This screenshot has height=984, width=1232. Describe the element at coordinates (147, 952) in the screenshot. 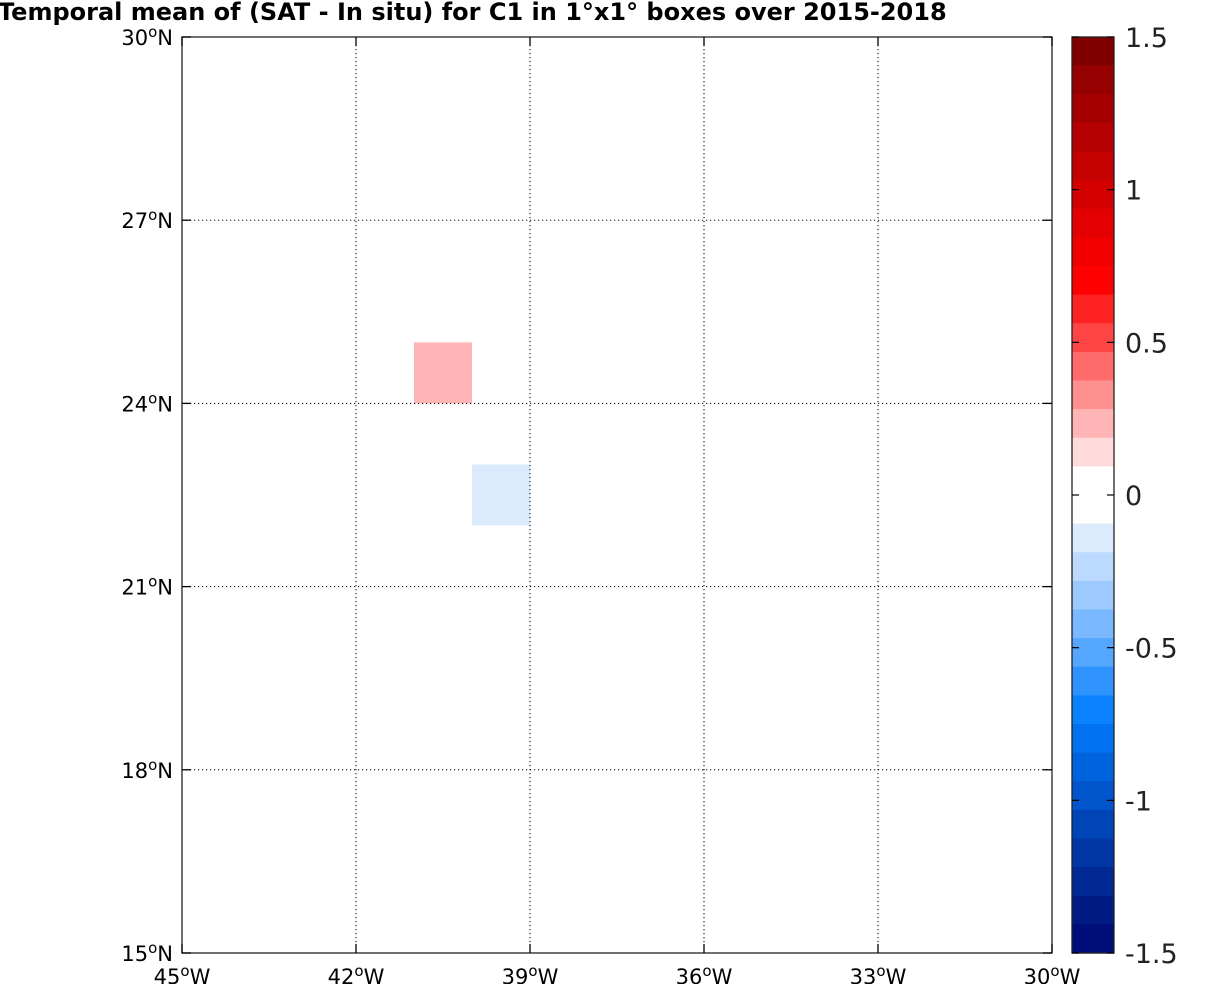

I see `y-tick-label: 15oN` at that location.